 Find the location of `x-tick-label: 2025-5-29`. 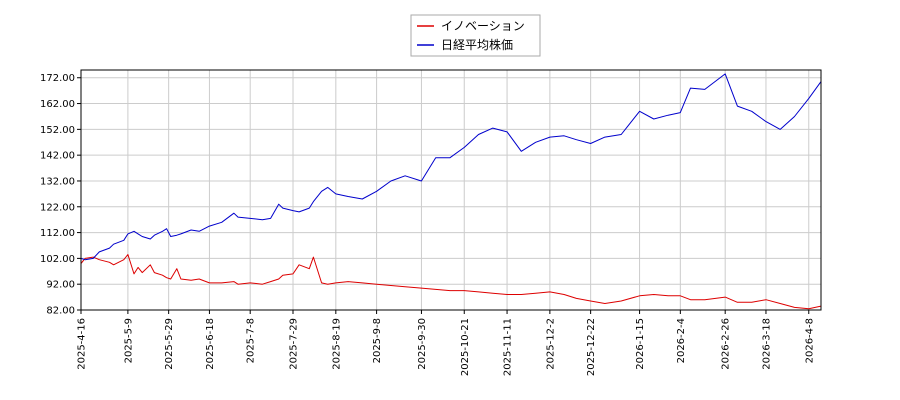

x-tick-label: 2025-5-29 is located at coordinates (169, 344).